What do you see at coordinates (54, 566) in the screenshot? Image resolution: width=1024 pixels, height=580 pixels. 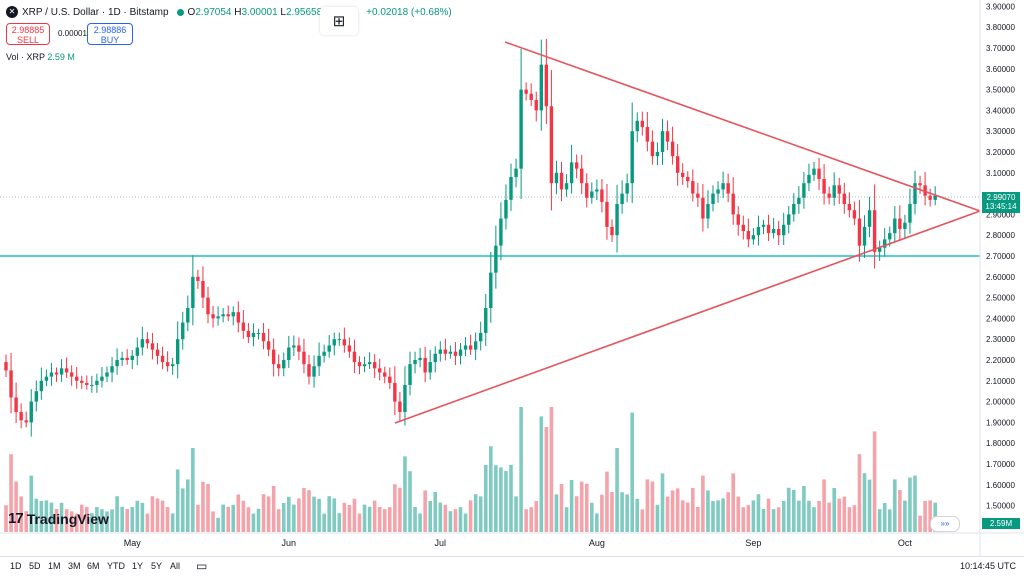 I see `timeframe-1m: 1M` at bounding box center [54, 566].